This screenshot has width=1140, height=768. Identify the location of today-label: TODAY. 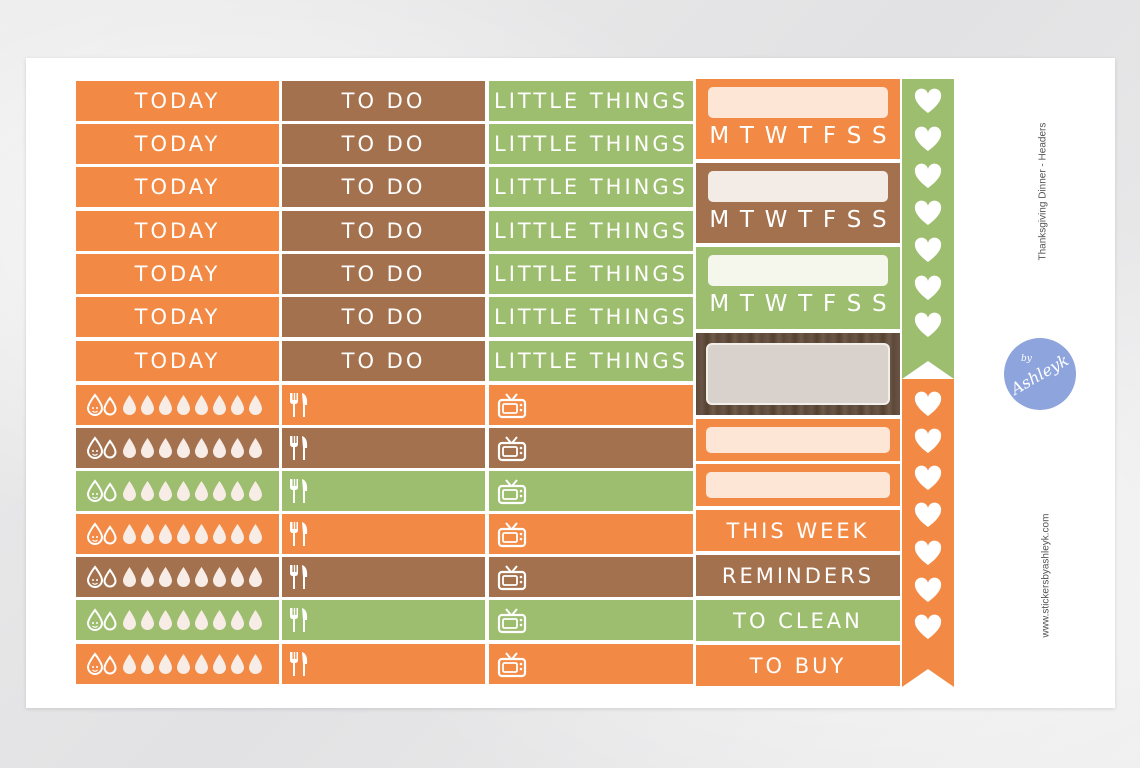
(177, 231).